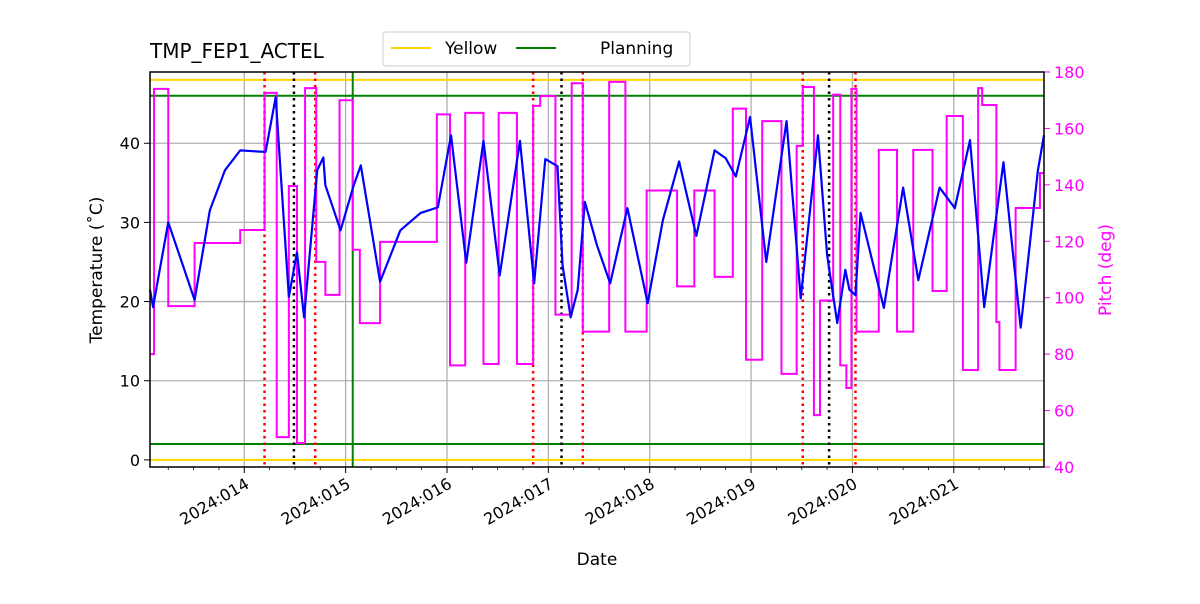 This screenshot has height=604, width=1200. Describe the element at coordinates (316, 501) in the screenshot. I see `x-tick-label: 2024:015` at that location.